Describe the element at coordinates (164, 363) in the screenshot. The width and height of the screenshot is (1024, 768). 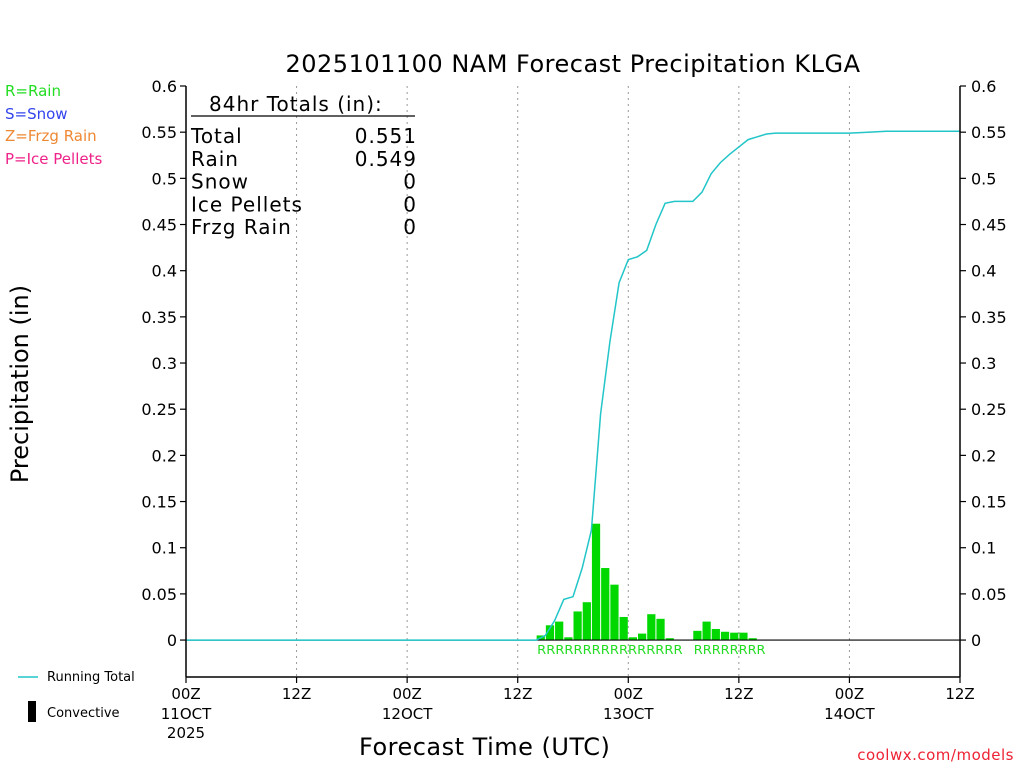
I see `y-tick-label-left: 0.3` at that location.